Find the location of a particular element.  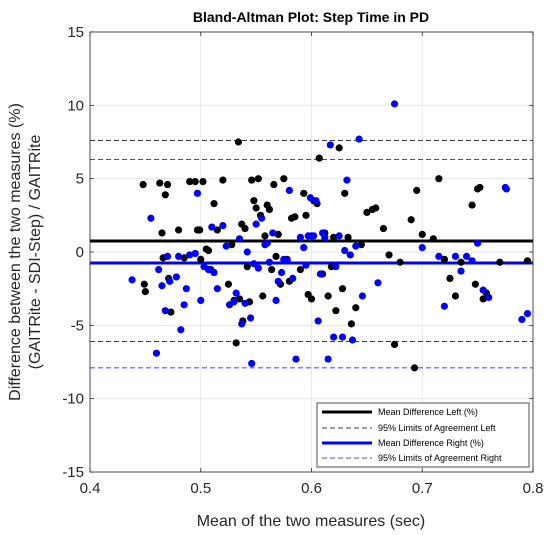

y-tick-label: -15 is located at coordinates (73, 472).